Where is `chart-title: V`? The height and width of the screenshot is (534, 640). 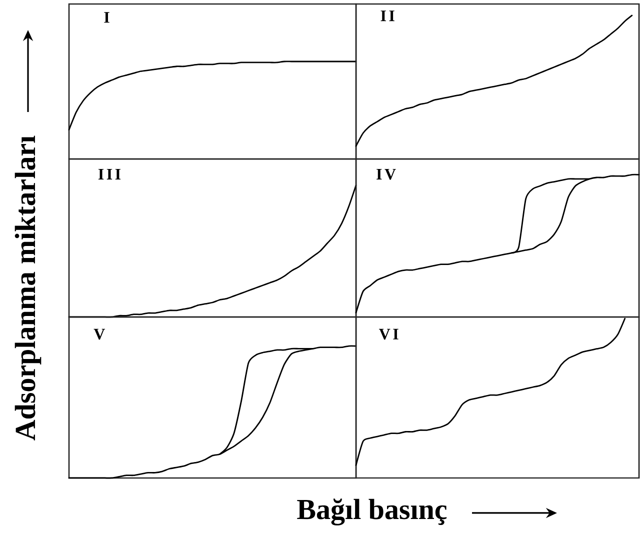
chart-title: V is located at coordinates (99, 334).